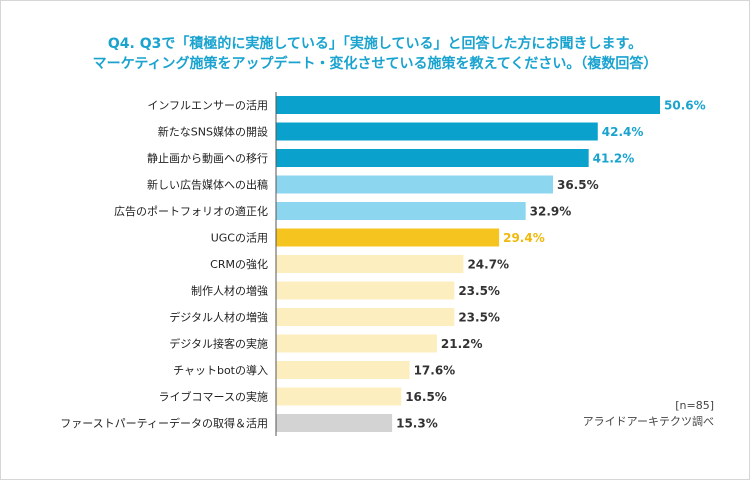  What do you see at coordinates (488, 265) in the screenshot?
I see `value-label-7: 24.7%` at bounding box center [488, 265].